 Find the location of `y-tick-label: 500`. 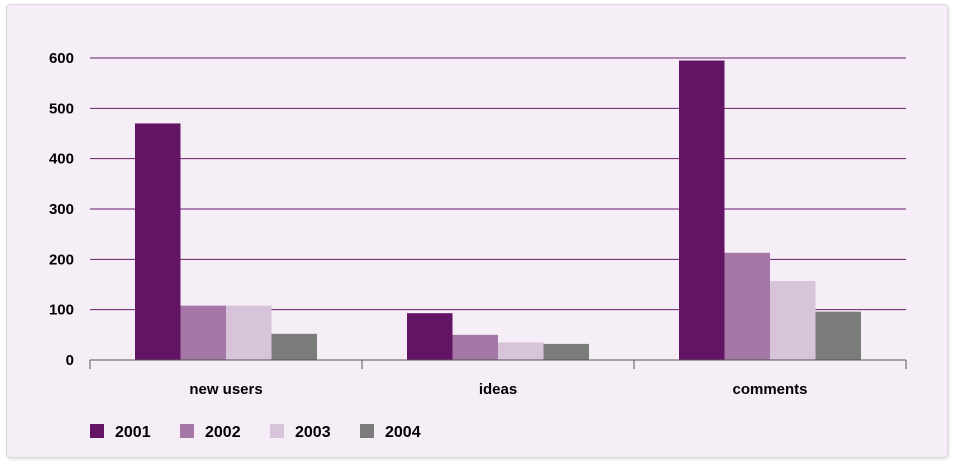

y-tick-label: 500 is located at coordinates (61, 108).